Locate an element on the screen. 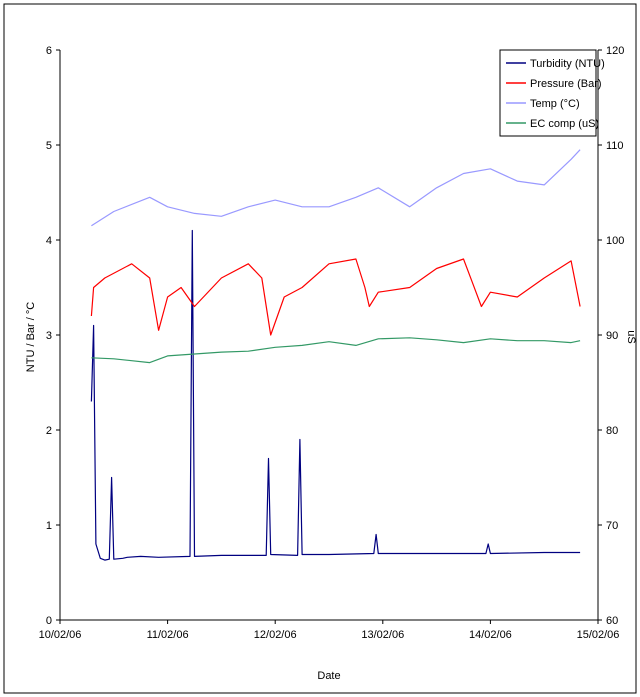 This screenshot has width=640, height=697. right-tick-label: 120 is located at coordinates (615, 51).